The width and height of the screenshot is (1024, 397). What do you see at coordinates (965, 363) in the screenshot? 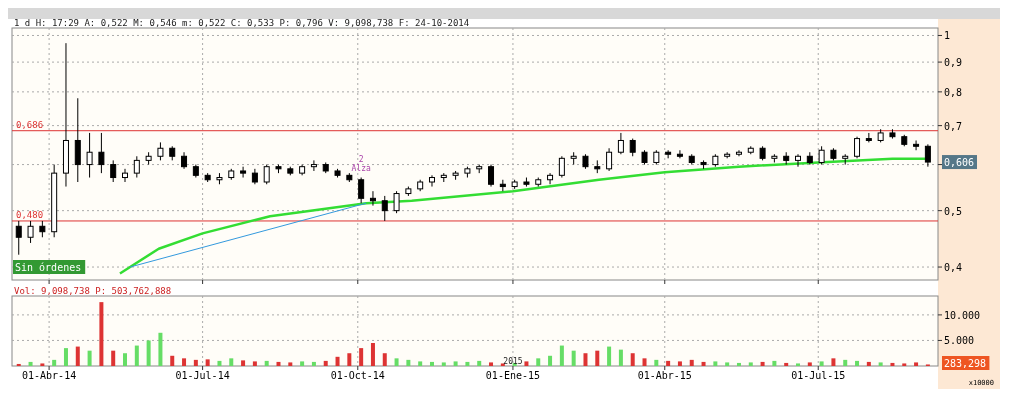
I see `text: 283,298` at bounding box center [965, 363].